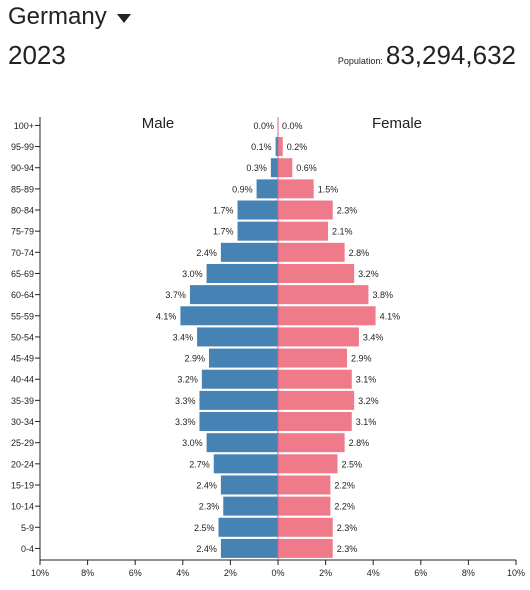  What do you see at coordinates (135, 573) in the screenshot?
I see `x-tick-label: 6%` at bounding box center [135, 573].